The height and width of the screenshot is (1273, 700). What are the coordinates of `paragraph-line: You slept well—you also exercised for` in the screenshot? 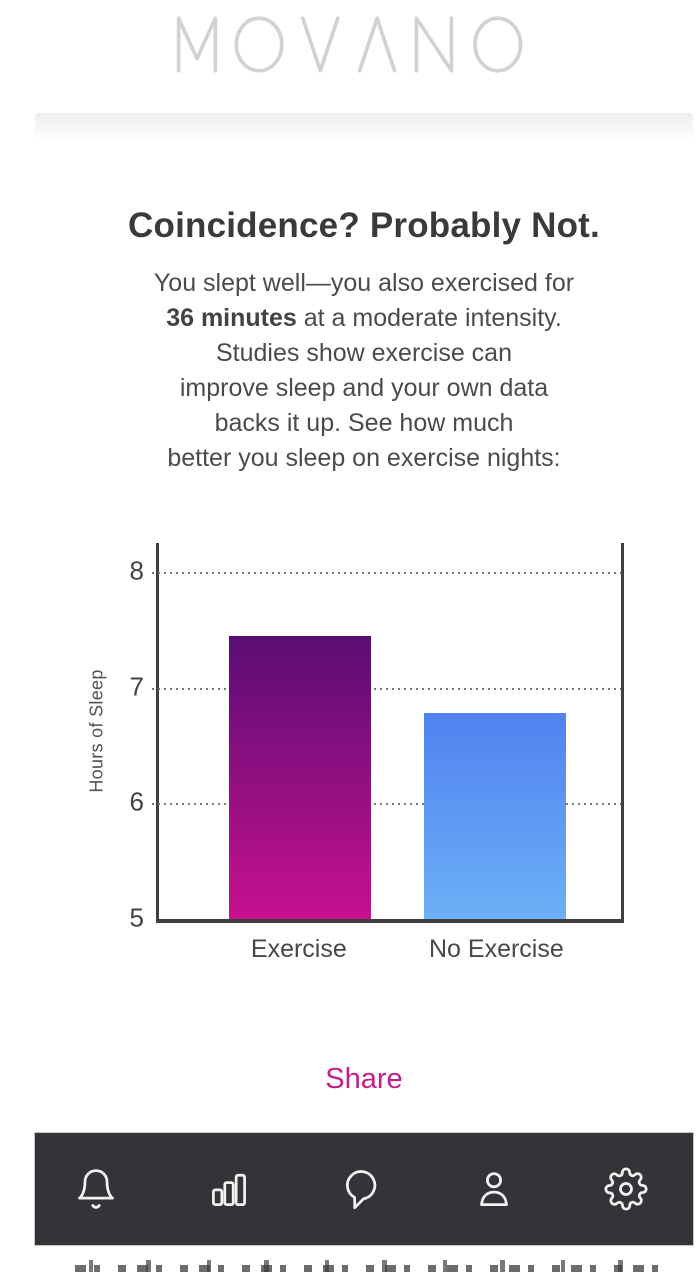 It's located at (364, 283).